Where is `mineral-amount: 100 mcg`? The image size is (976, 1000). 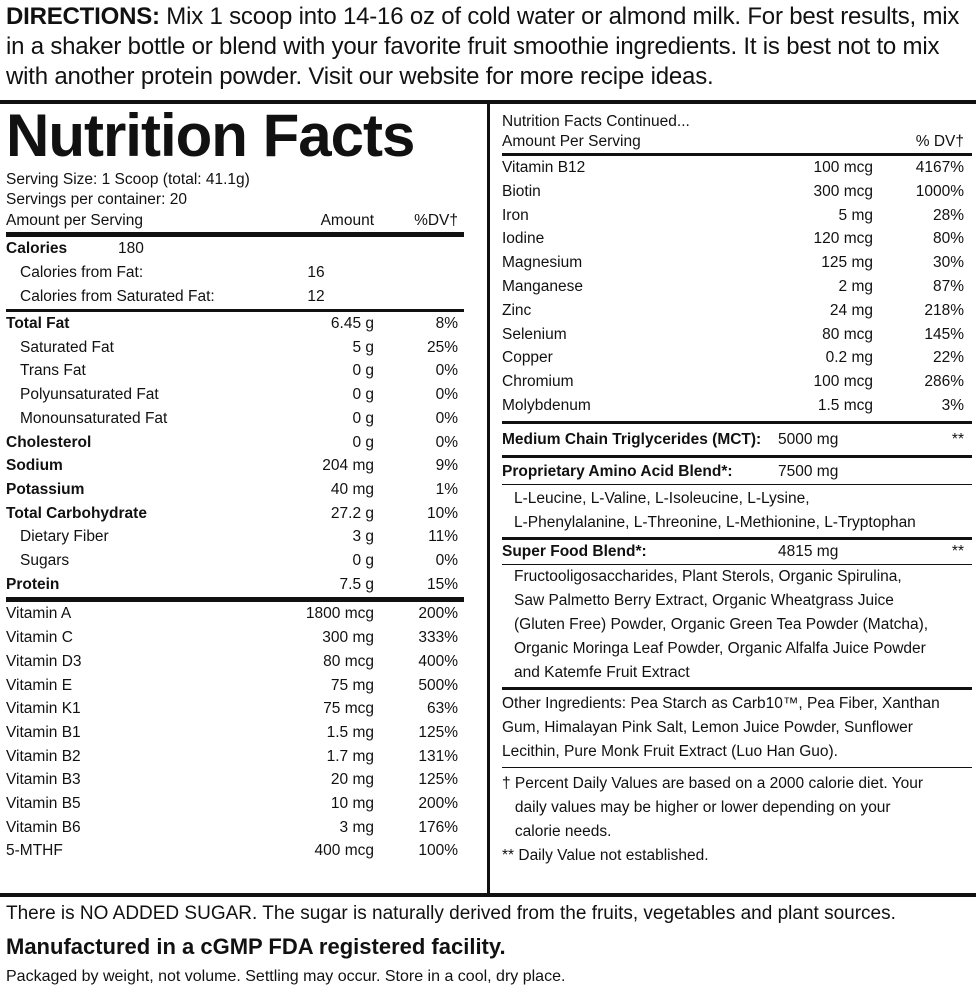
mineral-amount: 100 mcg is located at coordinates (843, 382).